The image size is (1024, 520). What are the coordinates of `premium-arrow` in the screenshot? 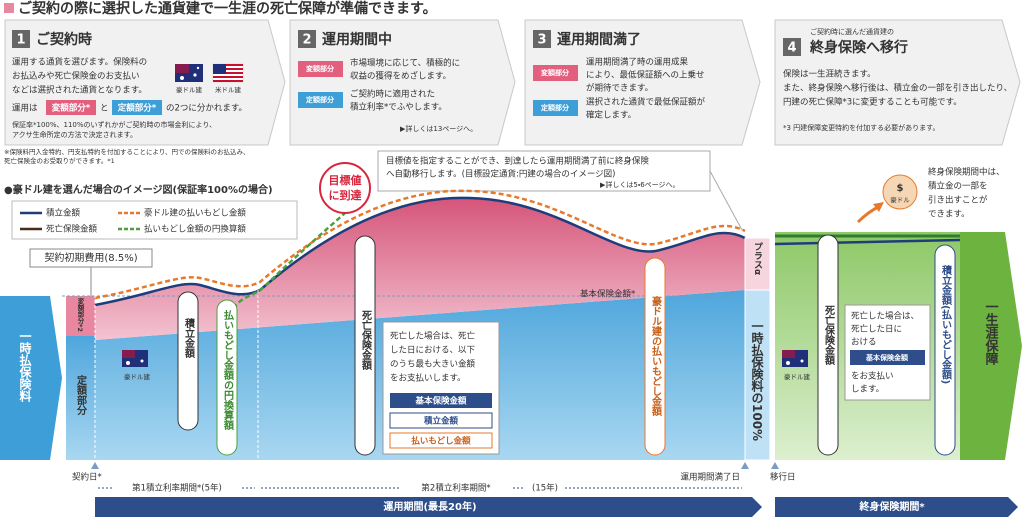 It's located at (56, 378).